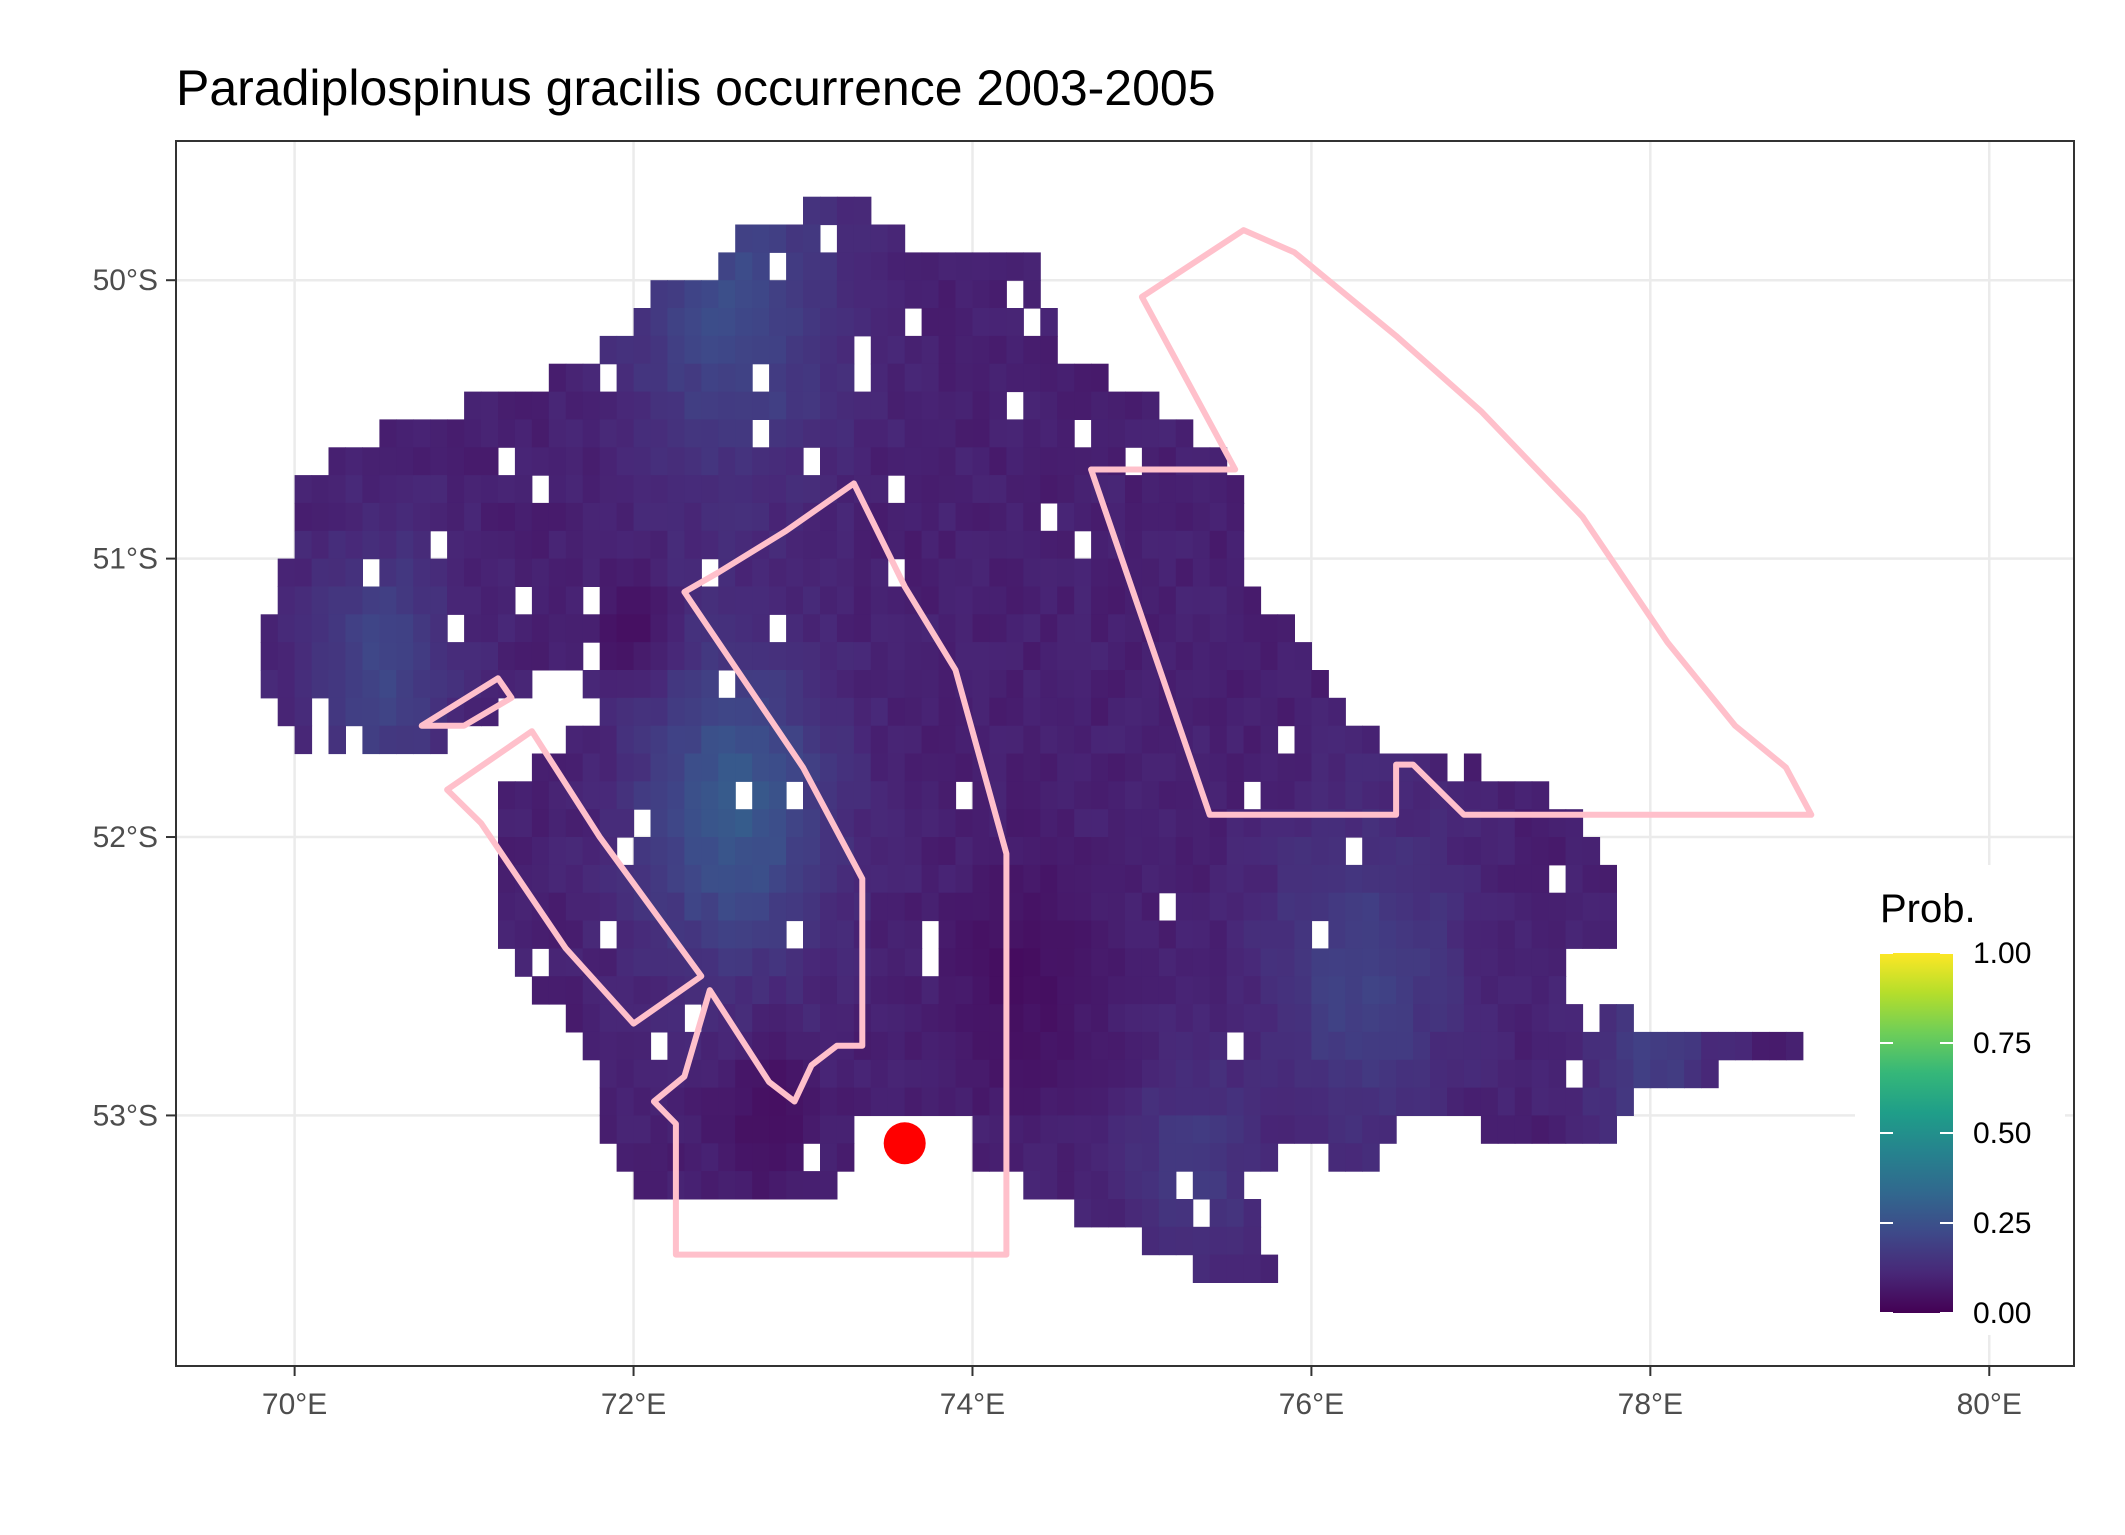 This screenshot has height=1535, width=2125. I want to click on x-tick-label: 80°E, so click(1989, 1404).